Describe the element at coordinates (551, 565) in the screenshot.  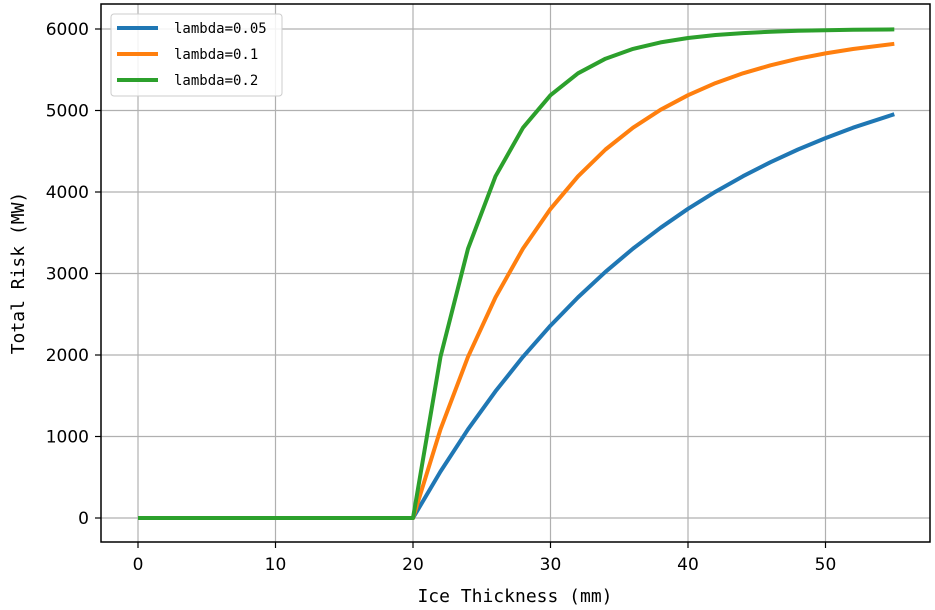
I see `x-tick-label: 30` at that location.